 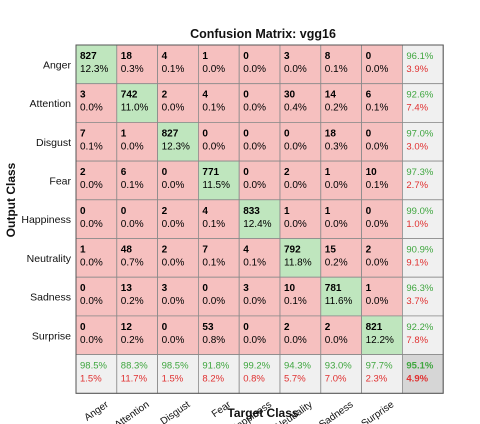 What do you see at coordinates (53, 143) in the screenshot?
I see `row-label: Disgust` at bounding box center [53, 143].